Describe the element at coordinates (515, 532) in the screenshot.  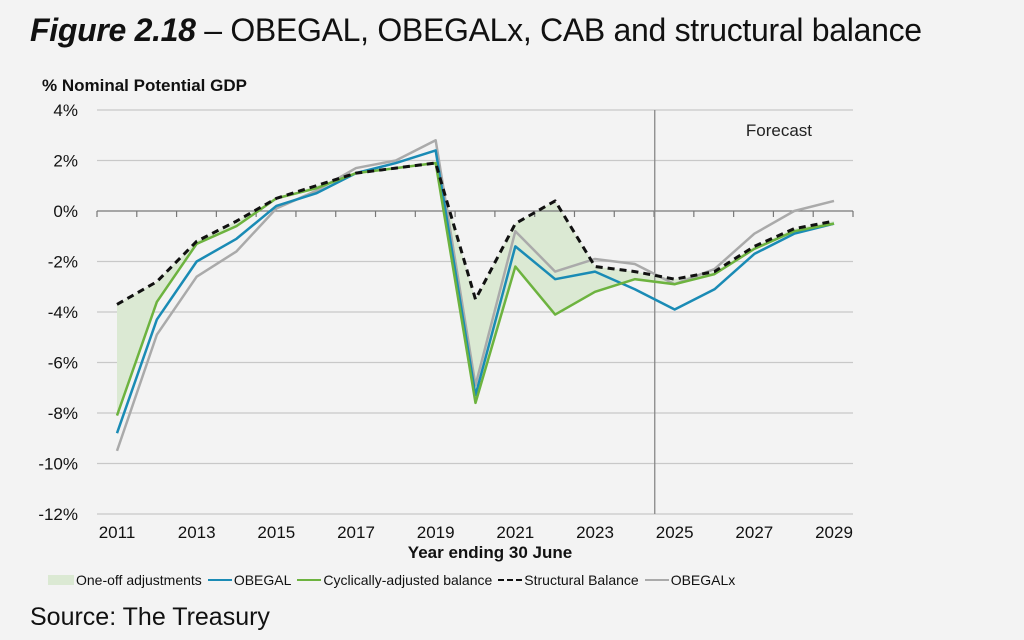
I see `x-tick-label: 2021` at that location.